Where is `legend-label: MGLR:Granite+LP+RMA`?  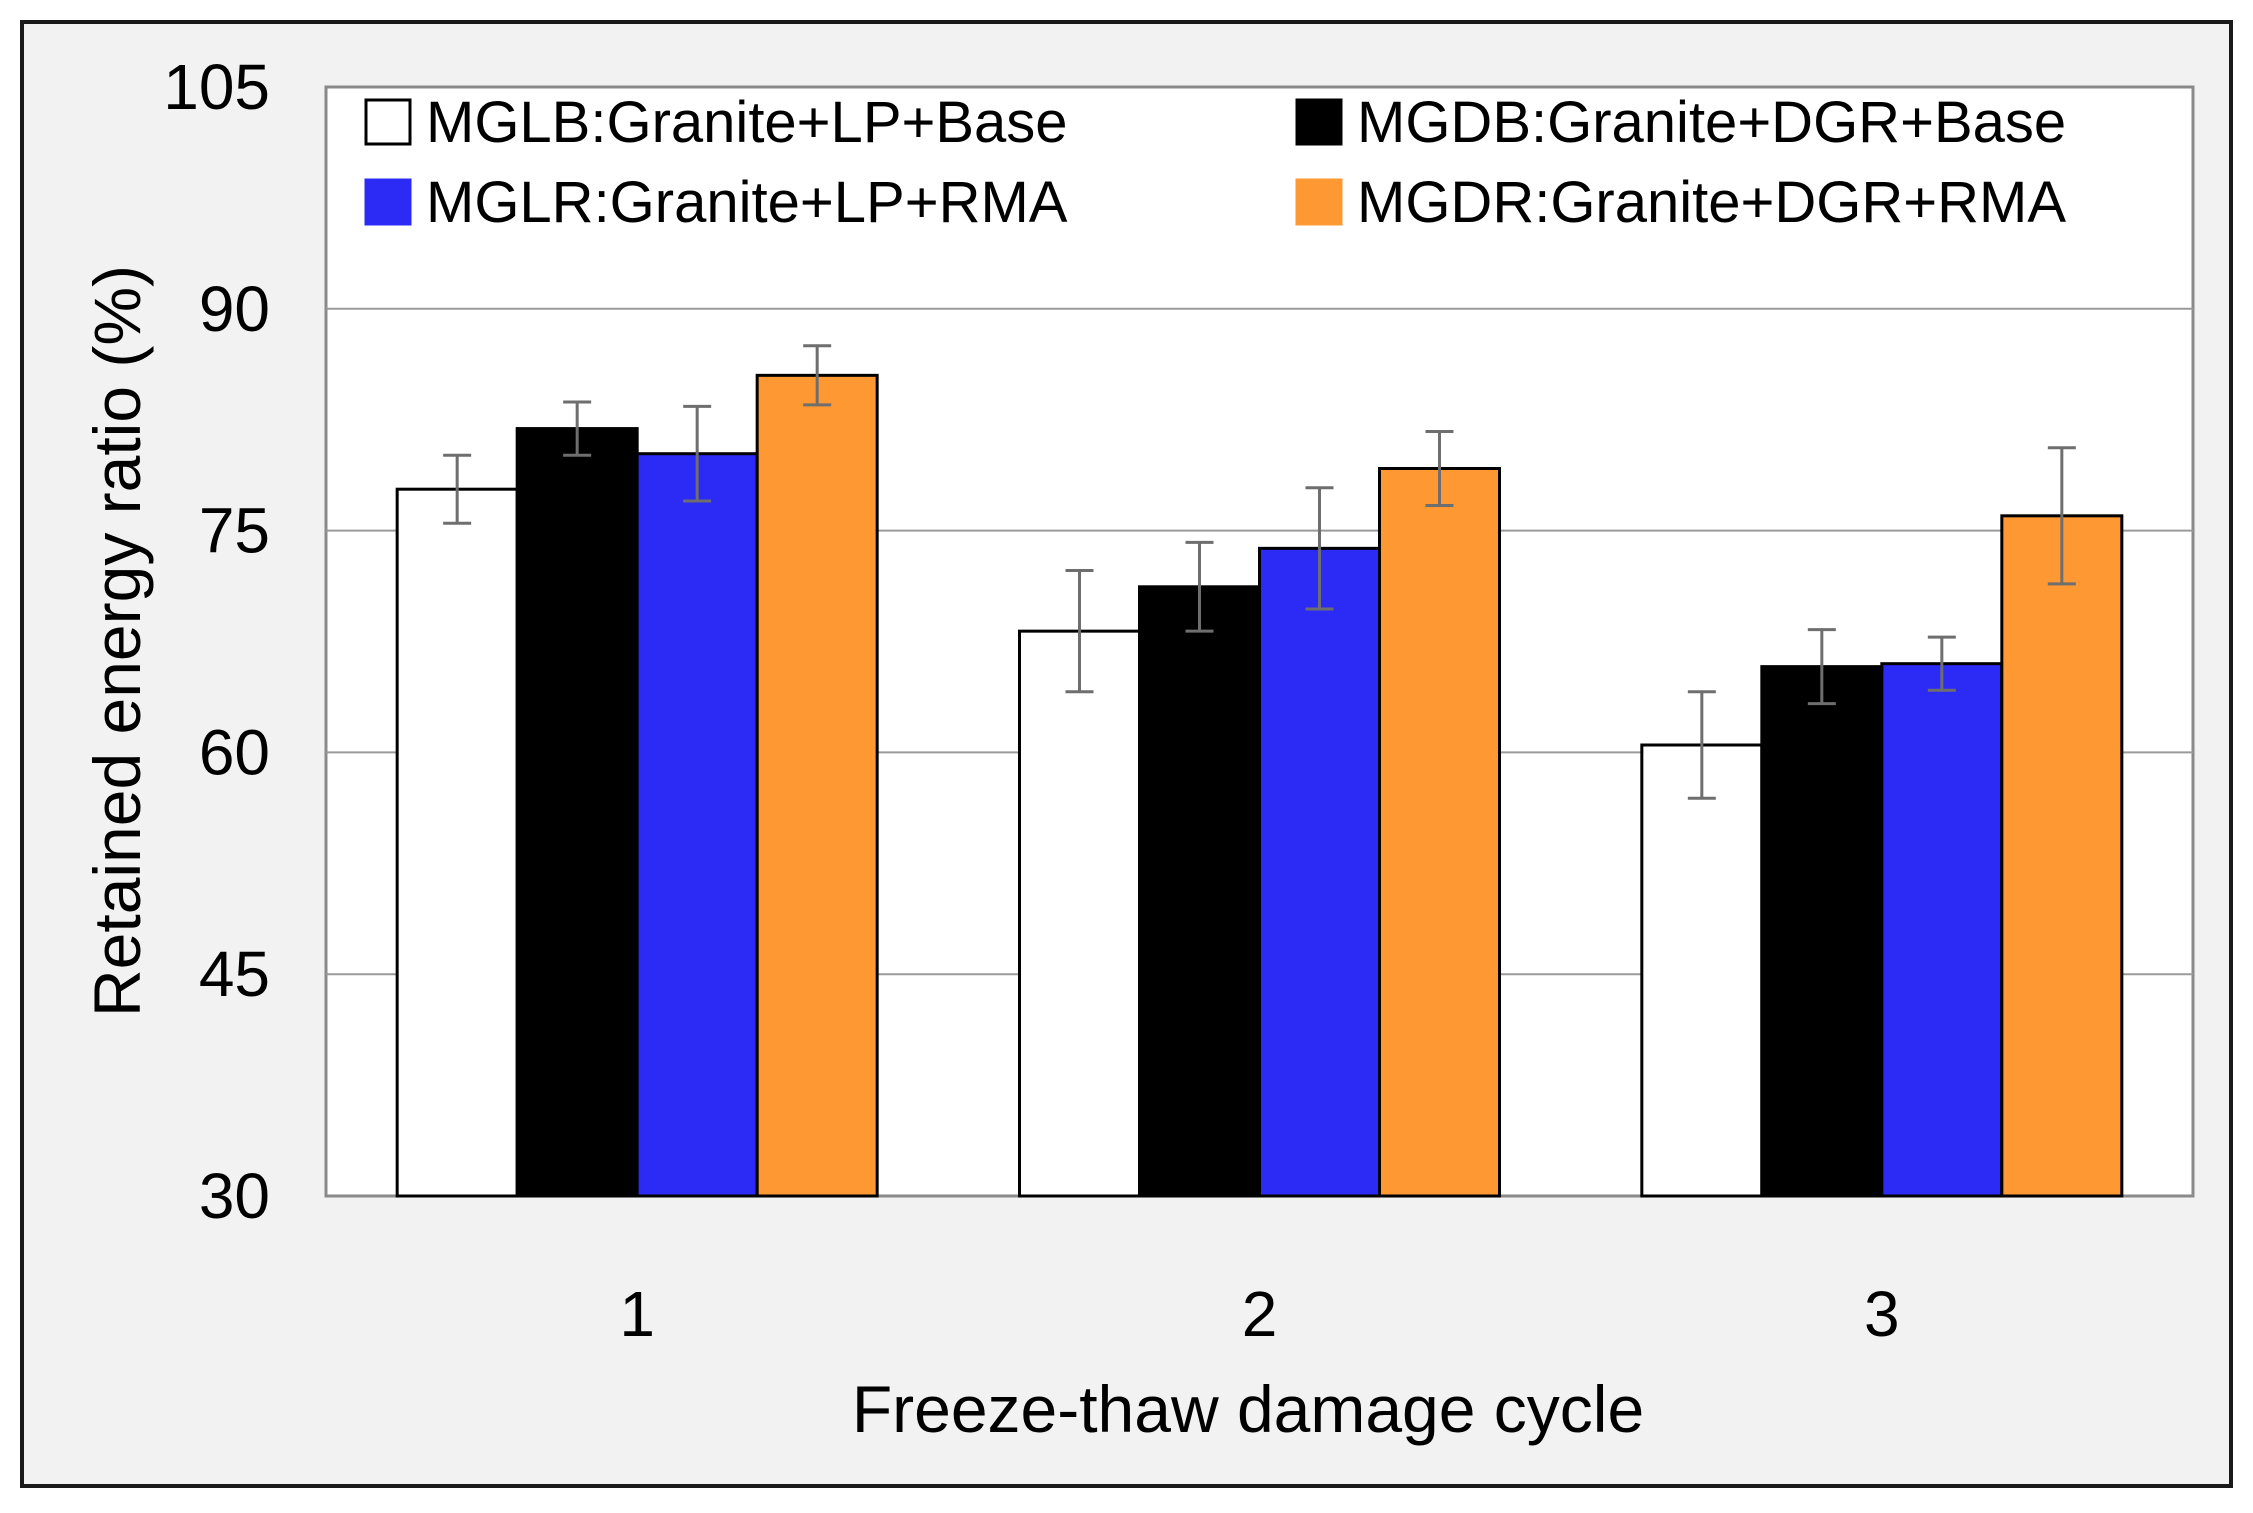 legend-label: MGLR:Granite+LP+RMA is located at coordinates (747, 202).